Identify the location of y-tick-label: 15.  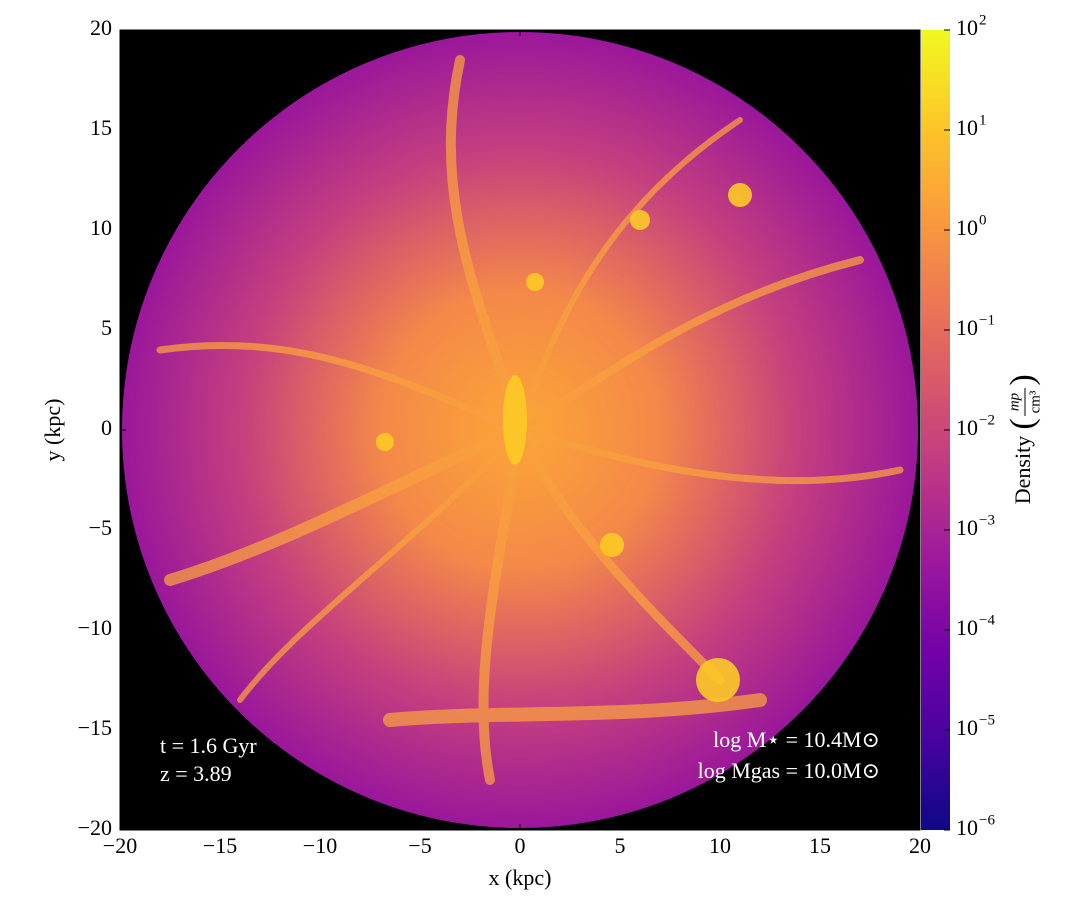
(101, 127).